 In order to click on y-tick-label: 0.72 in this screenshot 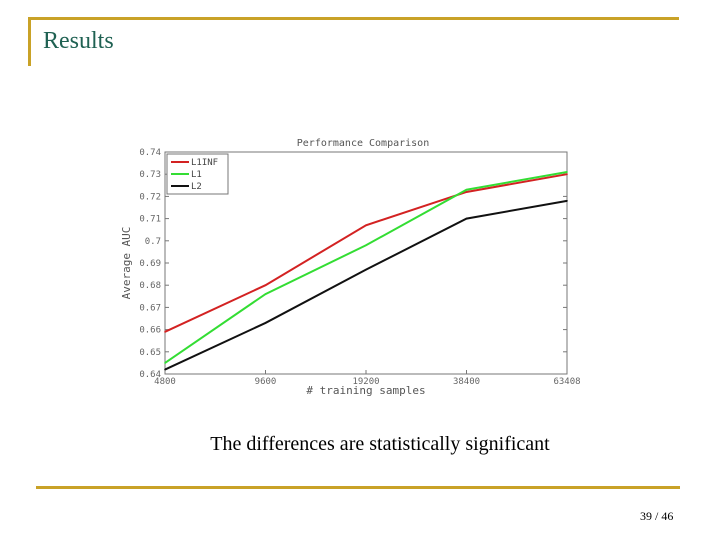, I will do `click(150, 197)`.